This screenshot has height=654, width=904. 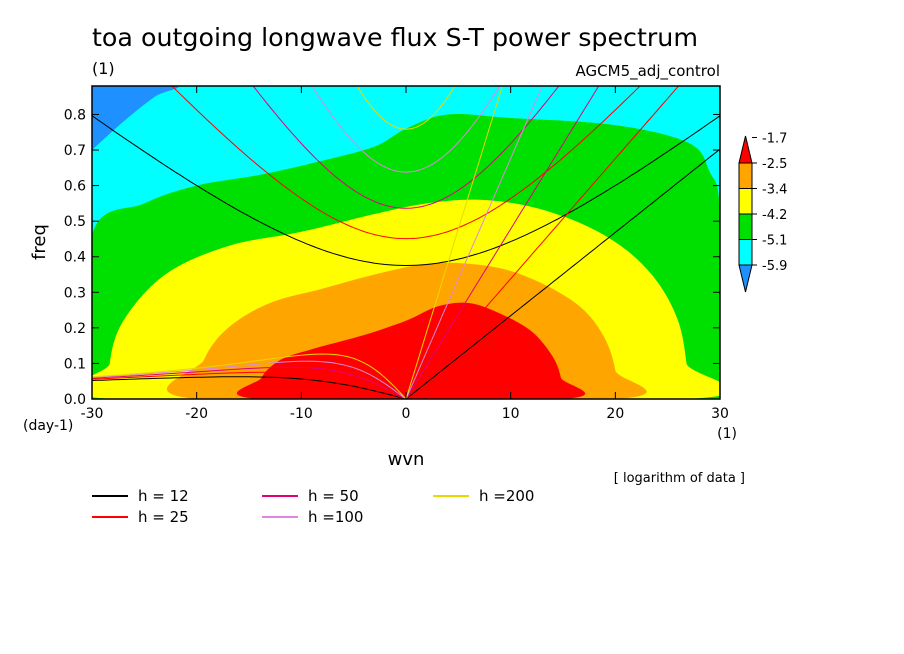 I want to click on colorbar: -5.9 -5.1 -4.2 -3.4 -2.5 -1.7, so click(x=762, y=212).